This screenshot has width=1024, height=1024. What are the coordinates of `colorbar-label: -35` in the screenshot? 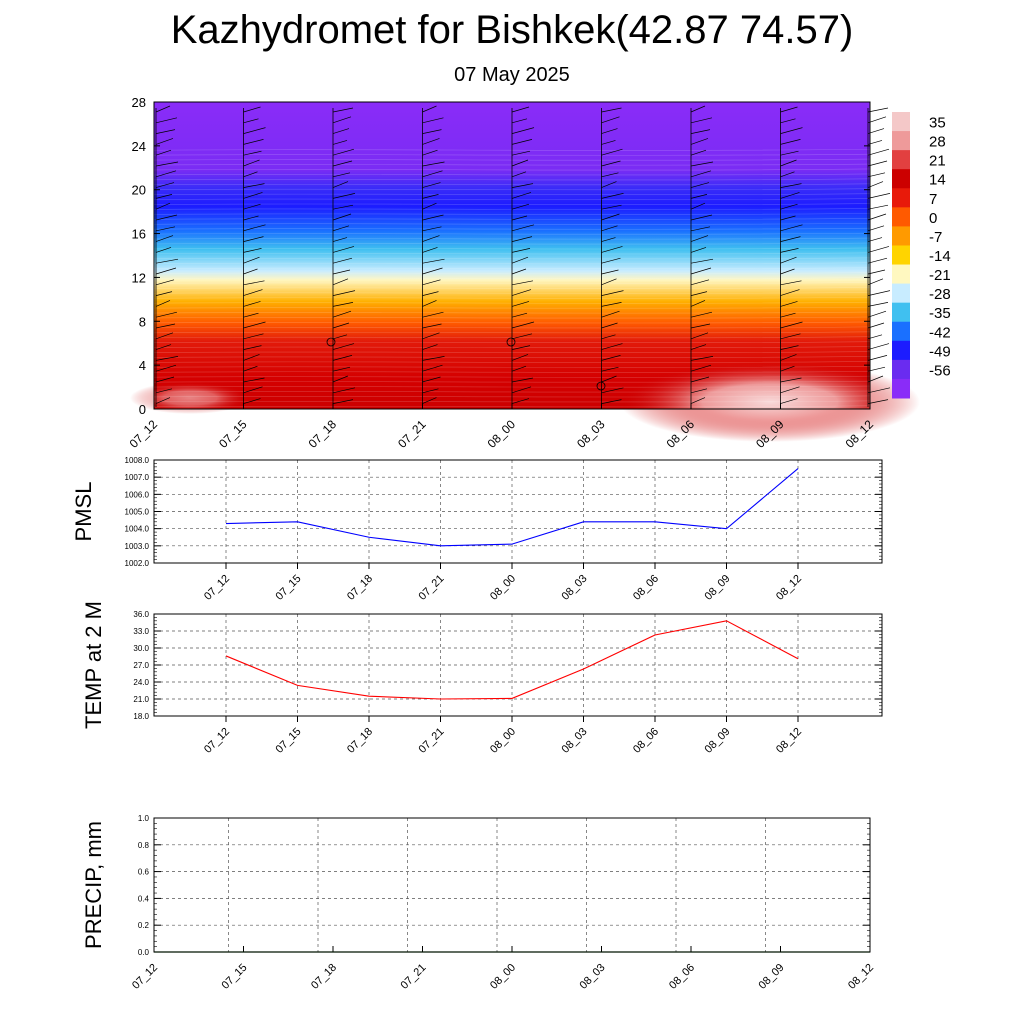 It's located at (940, 313).